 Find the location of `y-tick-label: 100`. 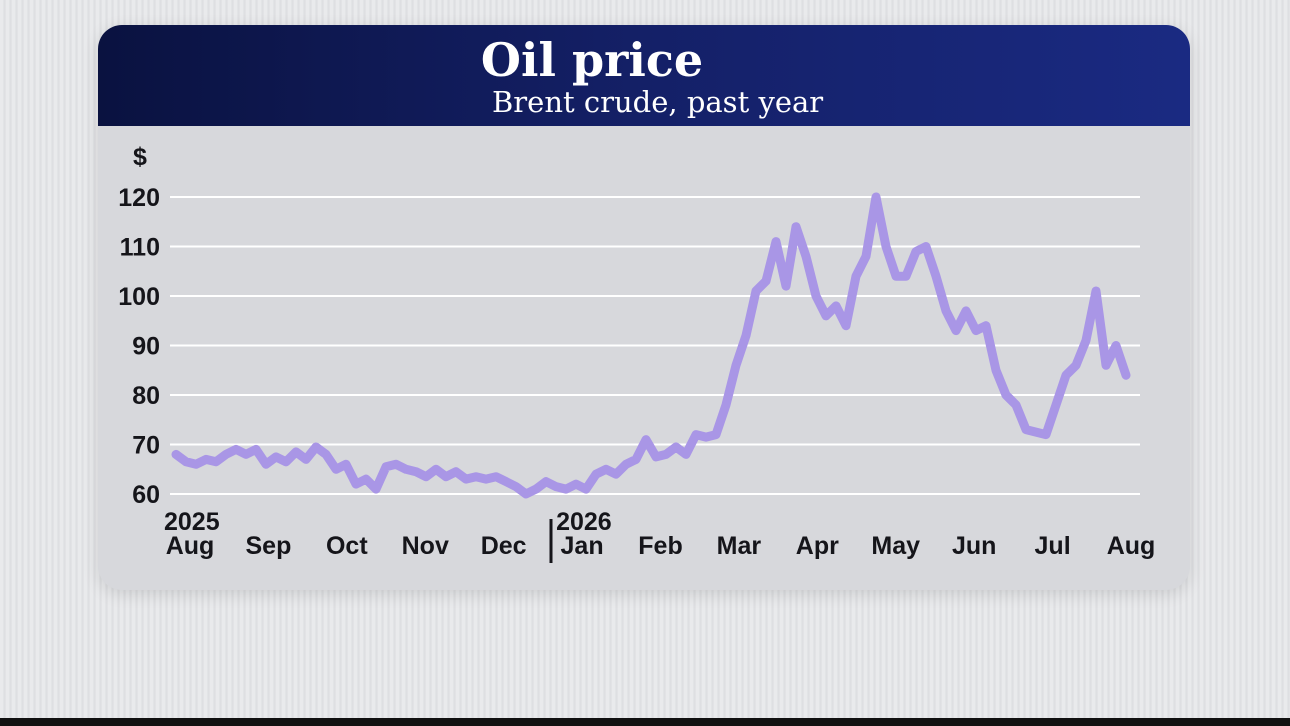

y-tick-label: 100 is located at coordinates (139, 297).